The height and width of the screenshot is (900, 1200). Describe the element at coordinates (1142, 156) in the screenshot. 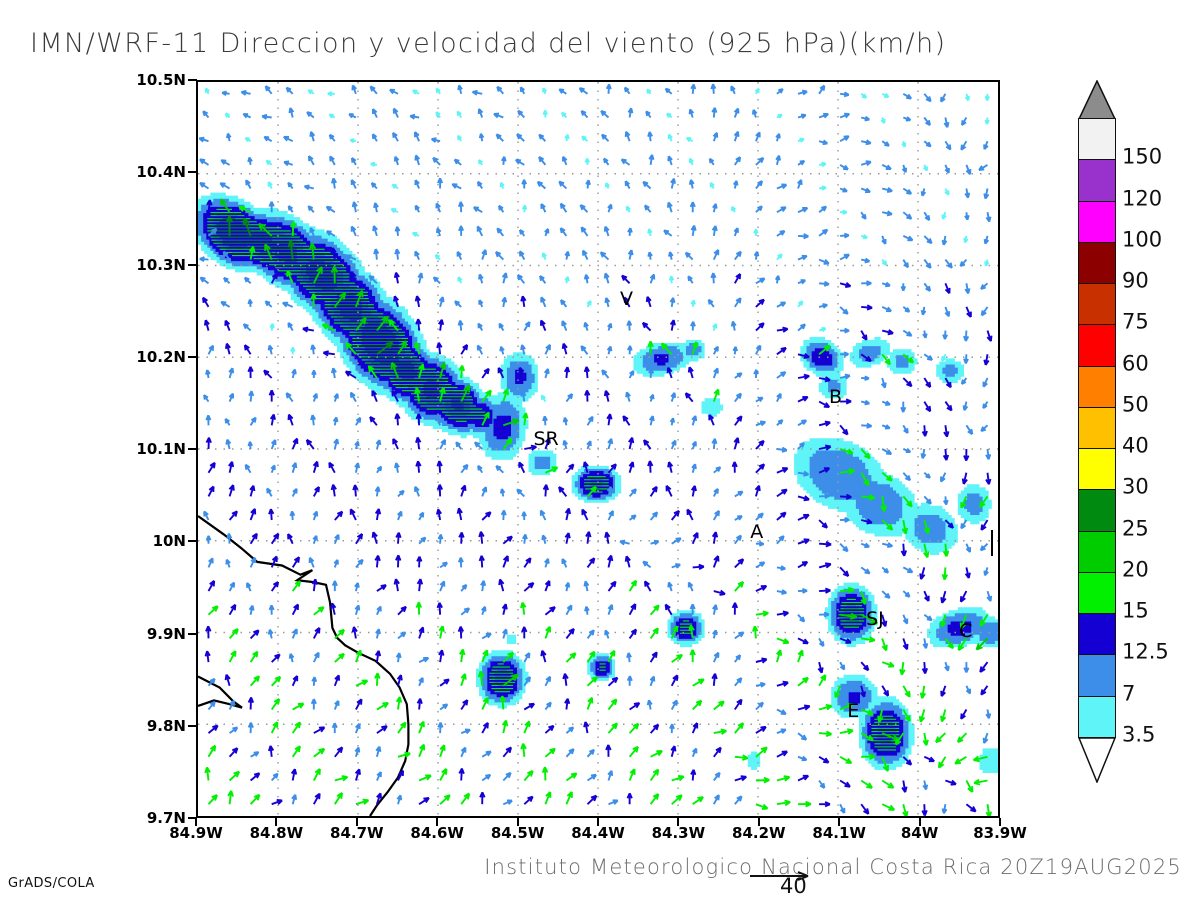

I see `colorbar-tick-label: 150` at that location.